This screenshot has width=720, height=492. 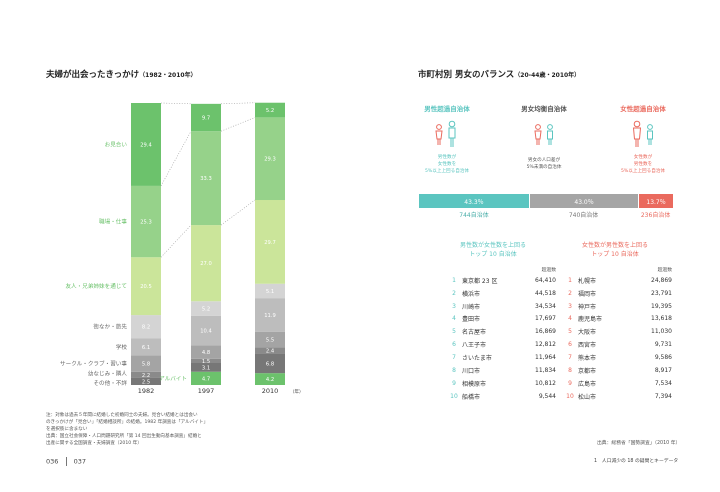 I want to click on bar-value-label: 5.1, so click(x=270, y=292).